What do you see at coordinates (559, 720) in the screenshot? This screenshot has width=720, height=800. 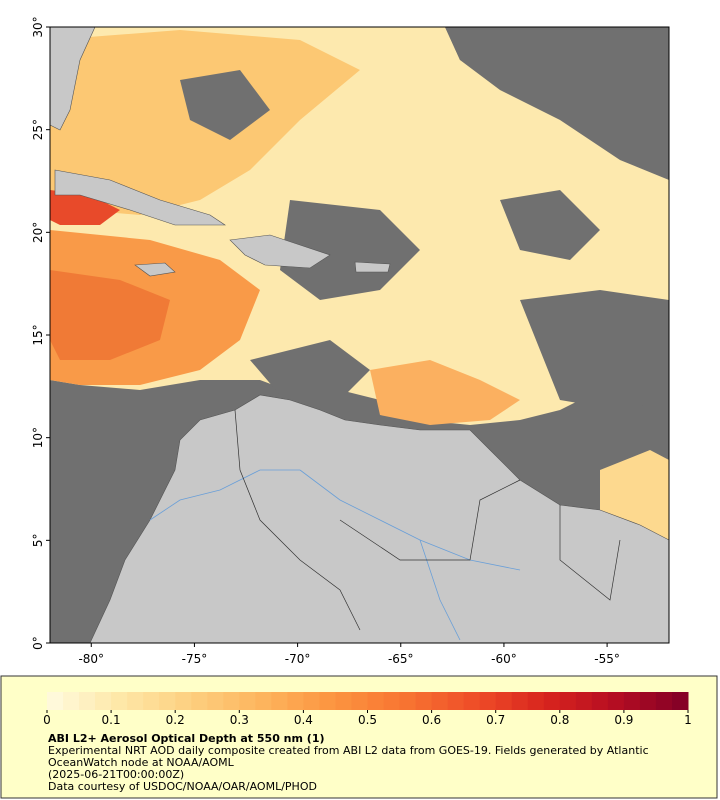 I see `colorbar-tick-label: 0.8` at bounding box center [559, 720].